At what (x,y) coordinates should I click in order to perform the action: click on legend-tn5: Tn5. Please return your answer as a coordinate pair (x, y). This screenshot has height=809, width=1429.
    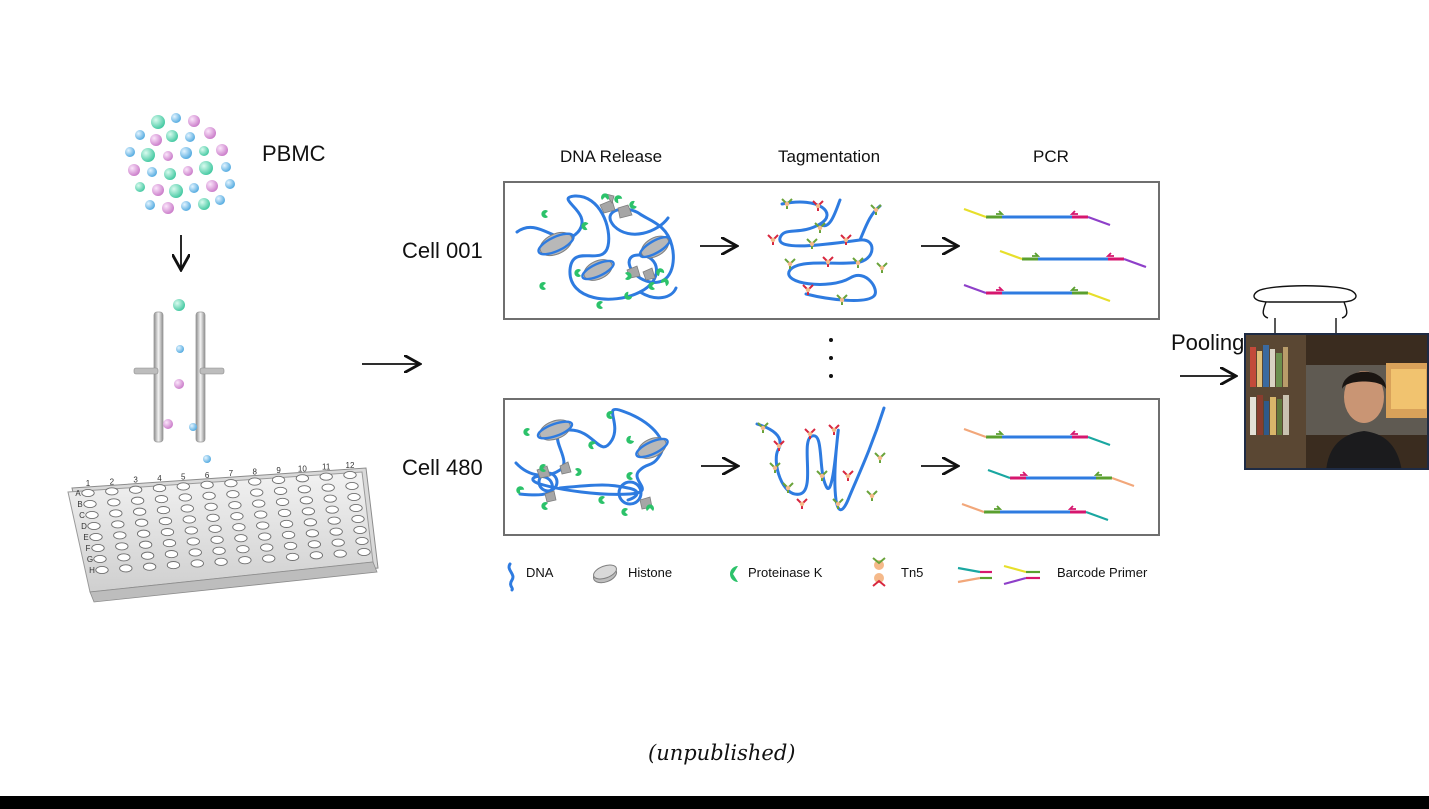
    Looking at the image, I should click on (912, 572).